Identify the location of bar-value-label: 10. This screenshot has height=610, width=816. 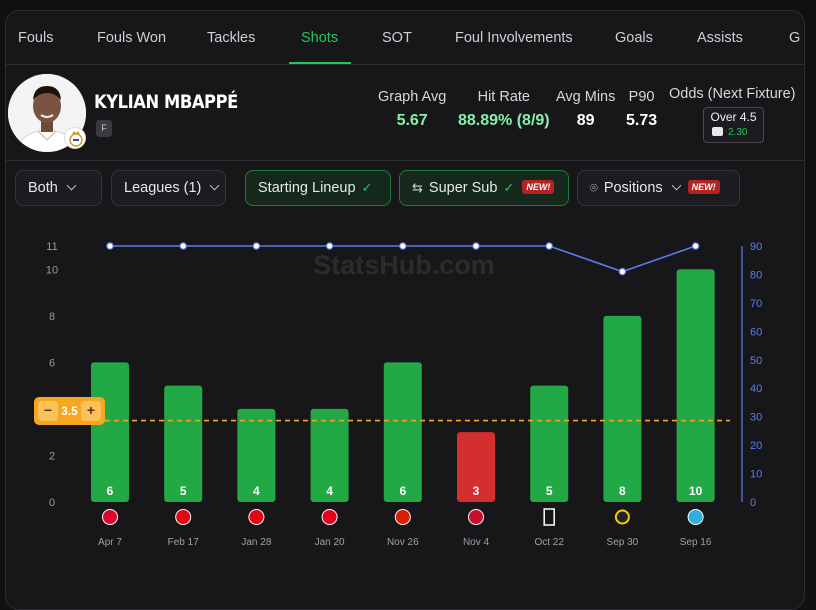
(696, 491).